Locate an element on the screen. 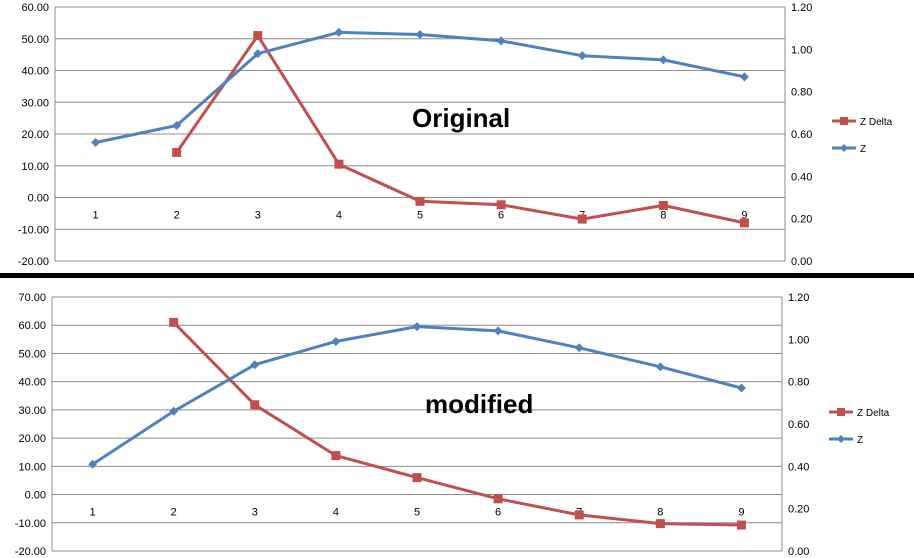  divider-line is located at coordinates (457, 275).